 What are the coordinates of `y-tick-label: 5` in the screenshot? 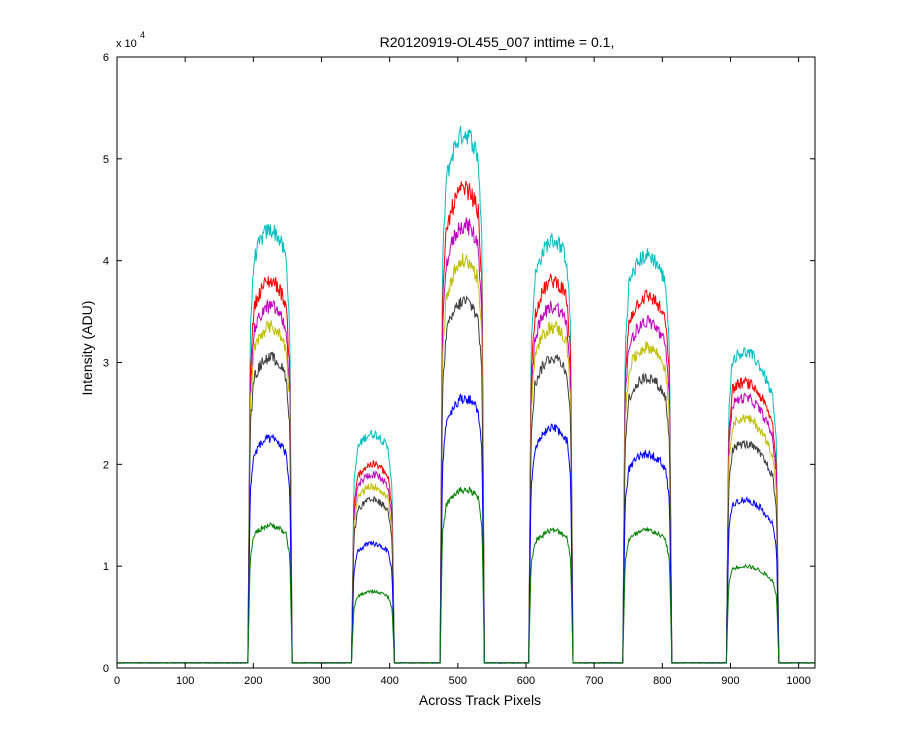 It's located at (106, 160).